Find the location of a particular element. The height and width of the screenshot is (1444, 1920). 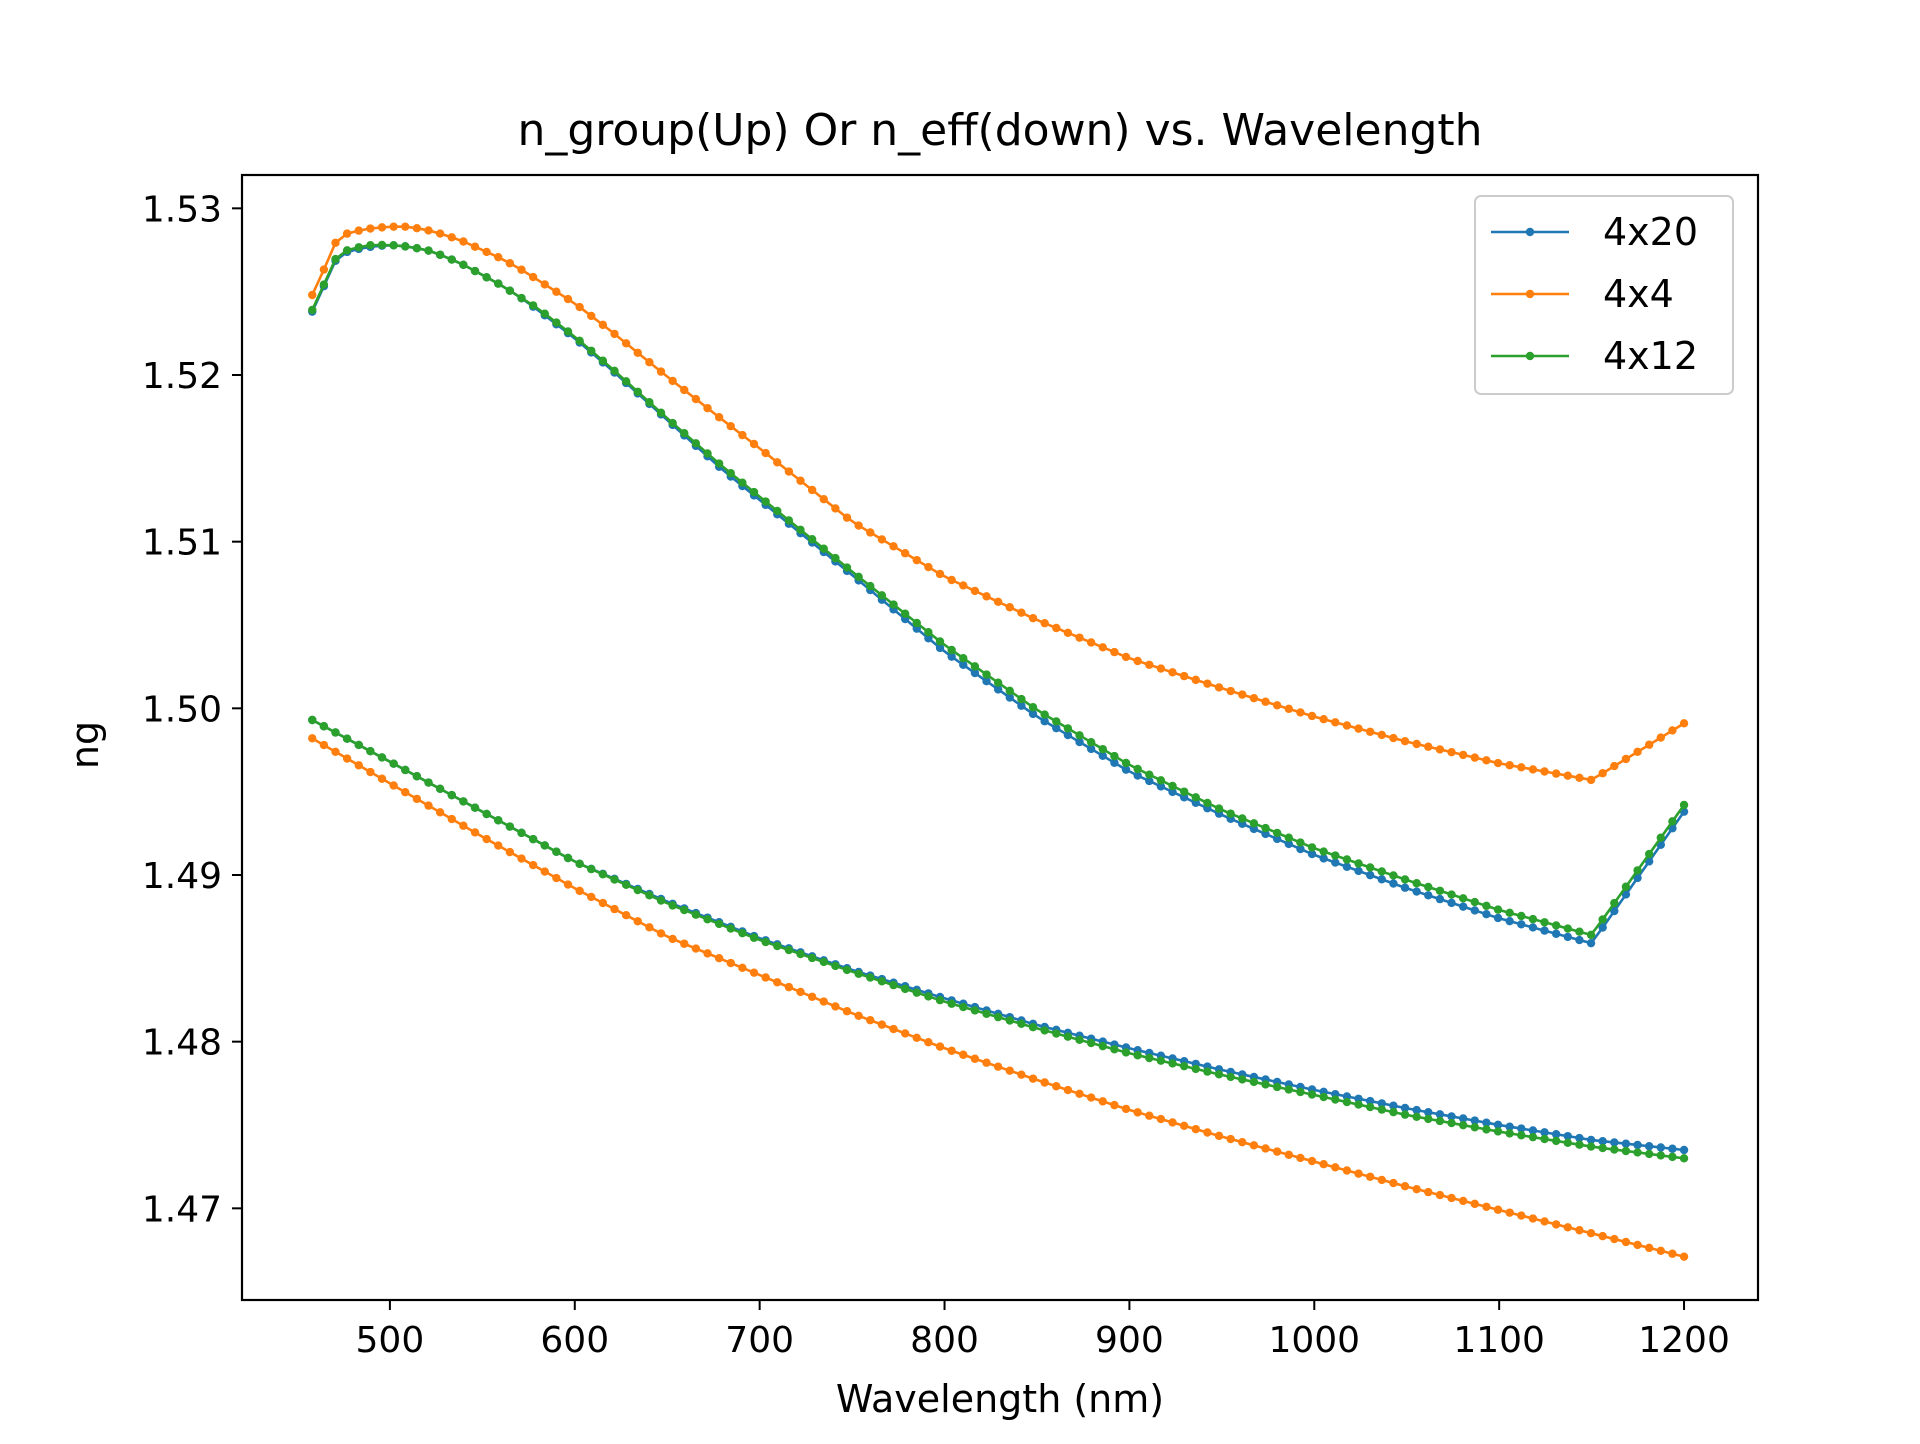

x-tick-label: 800 is located at coordinates (944, 1340).